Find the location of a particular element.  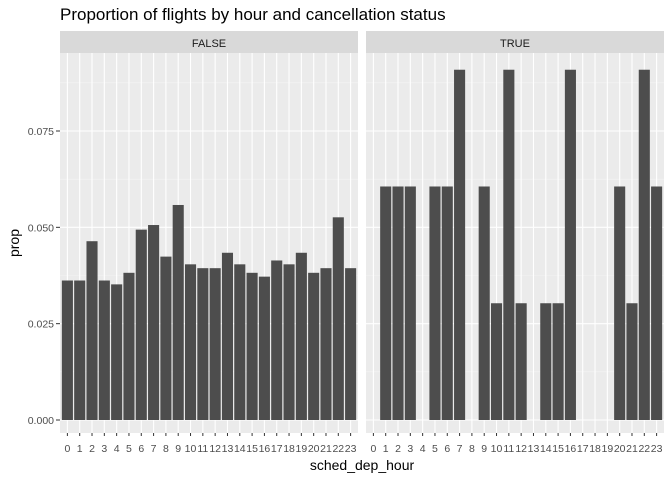

y-axis-label: prop is located at coordinates (14, 243).